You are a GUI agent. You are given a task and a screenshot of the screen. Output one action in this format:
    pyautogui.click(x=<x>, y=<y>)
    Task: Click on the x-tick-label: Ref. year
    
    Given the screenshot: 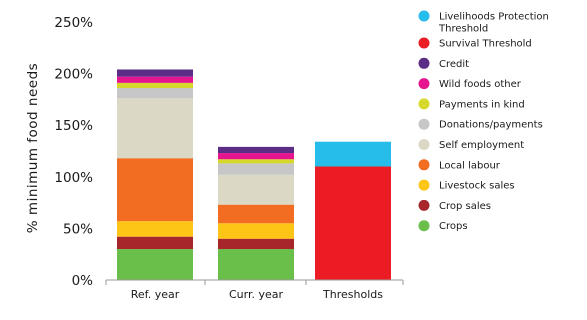 What is the action you would take?
    pyautogui.click(x=155, y=294)
    